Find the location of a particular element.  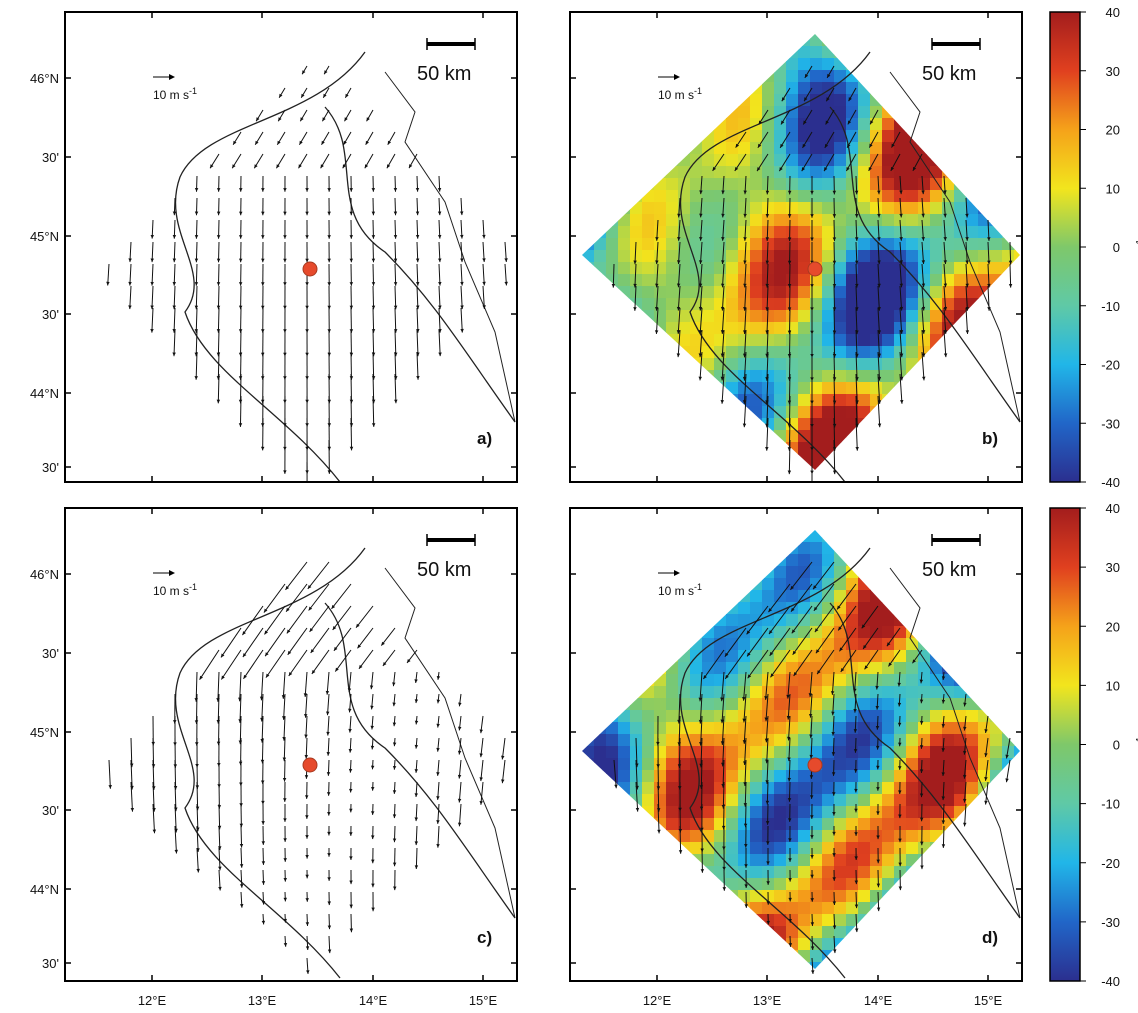

panel-label-c: c) is located at coordinates (484, 937).